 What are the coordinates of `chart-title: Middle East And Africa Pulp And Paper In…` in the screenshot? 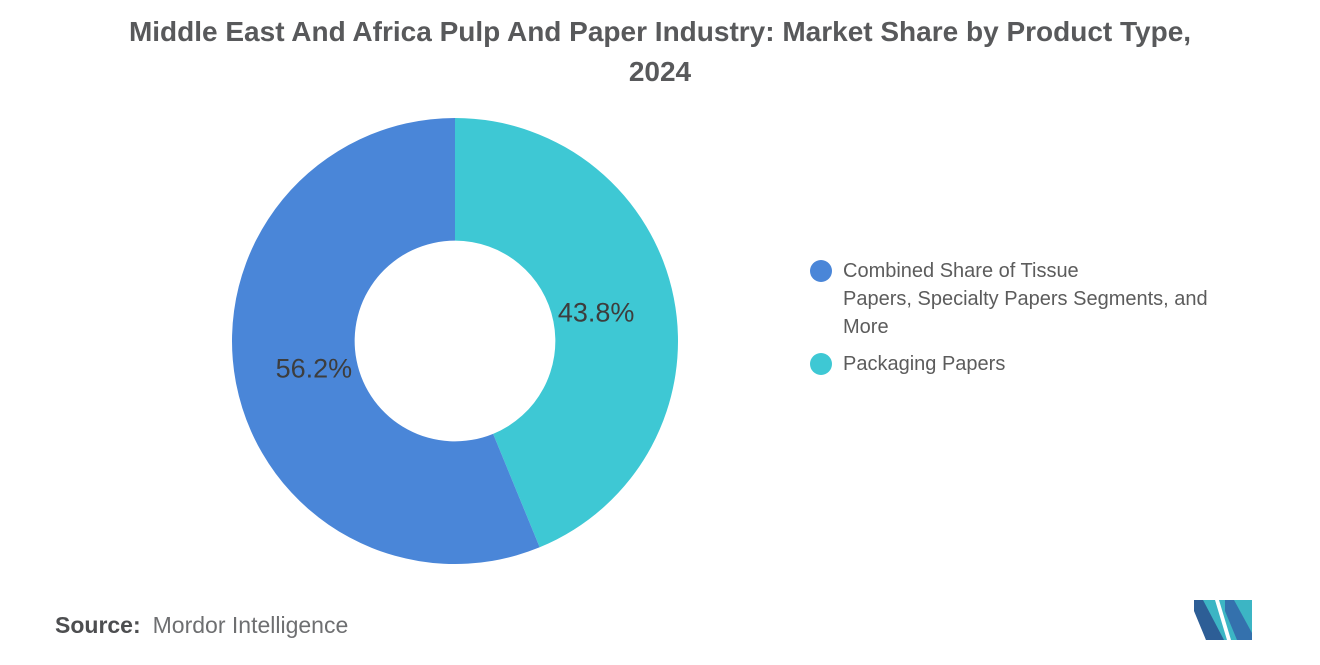 It's located at (660, 51).